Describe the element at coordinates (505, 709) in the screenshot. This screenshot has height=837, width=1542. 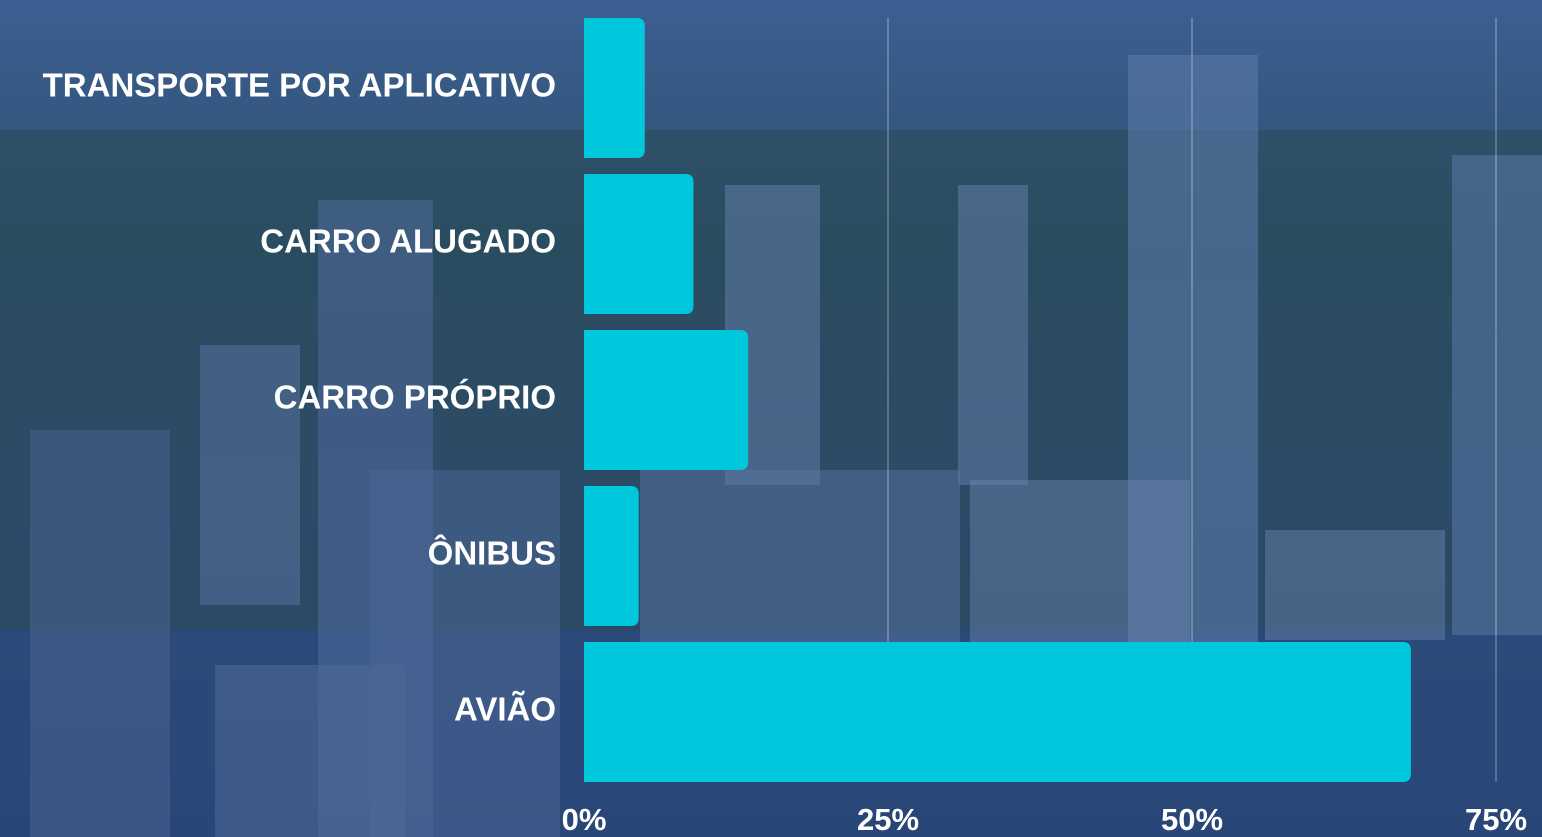
I see `y-tick-label: AVIÃO` at that location.